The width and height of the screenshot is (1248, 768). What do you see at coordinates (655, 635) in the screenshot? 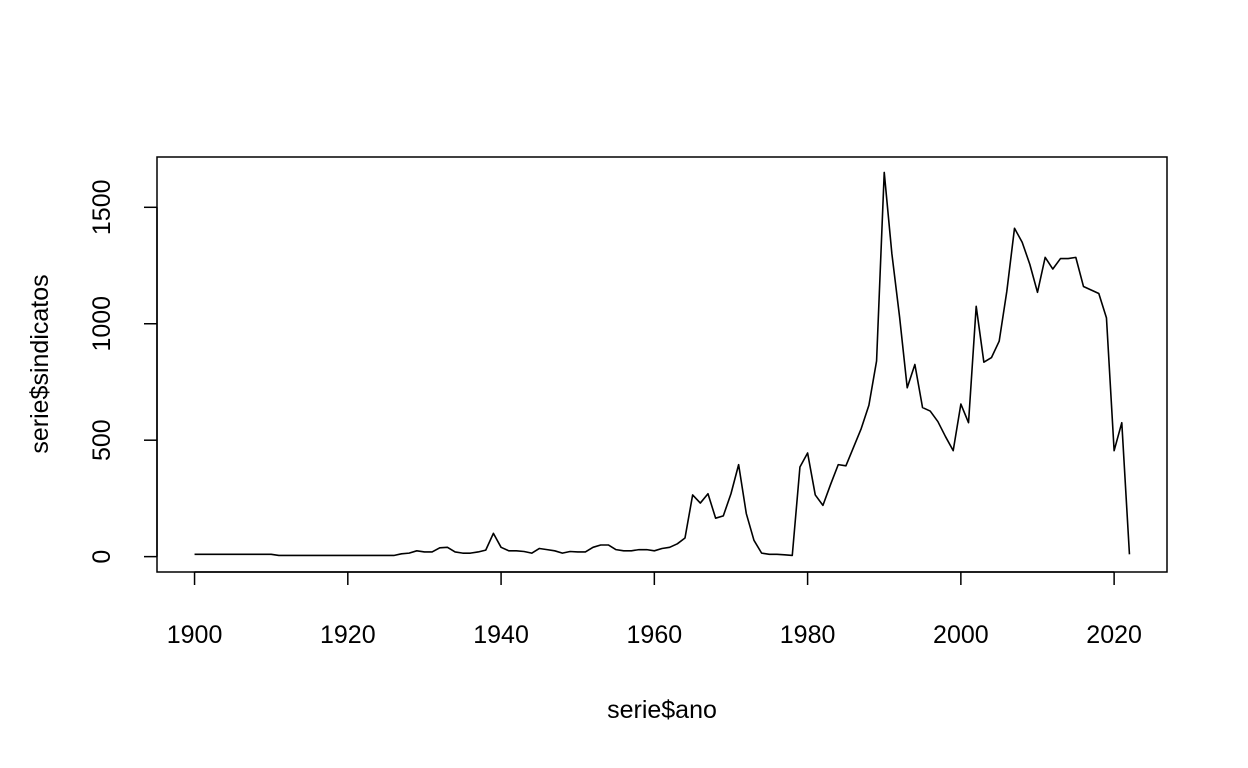
I see `x-tick-label: 1960` at bounding box center [655, 635].